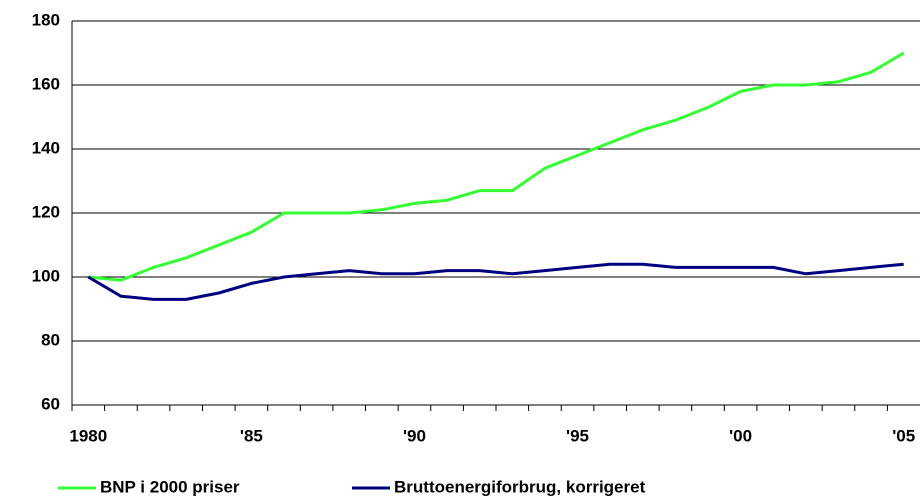 This screenshot has height=501, width=923. Describe the element at coordinates (50, 403) in the screenshot. I see `y-tick-label: 60` at that location.